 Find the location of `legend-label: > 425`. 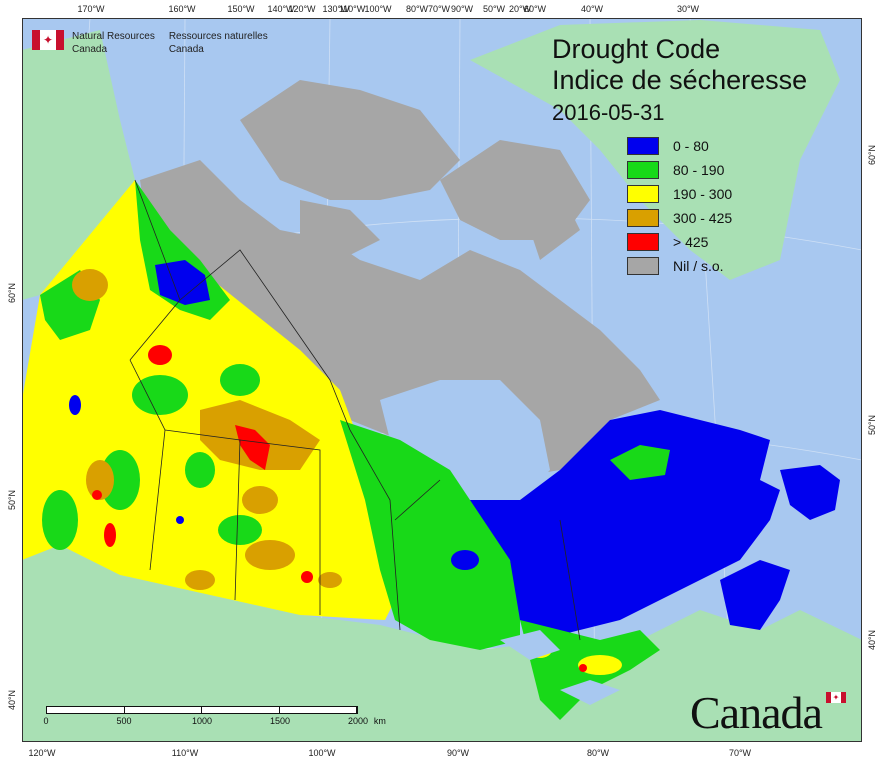

legend-label: > 425 is located at coordinates (691, 242).